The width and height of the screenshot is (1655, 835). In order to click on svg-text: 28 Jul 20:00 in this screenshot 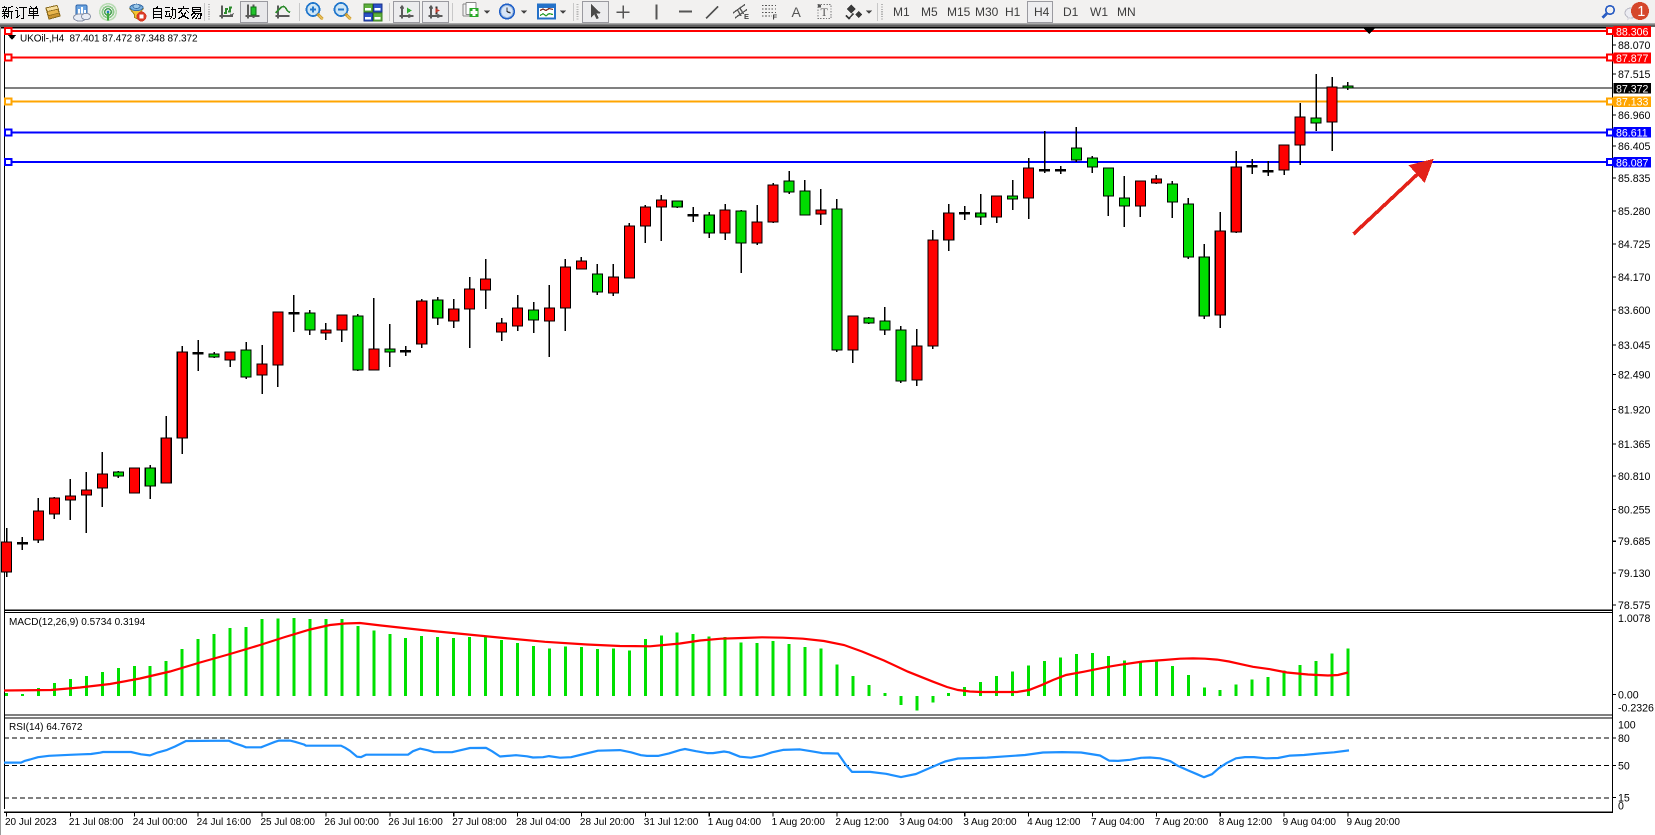, I will do `click(607, 822)`.